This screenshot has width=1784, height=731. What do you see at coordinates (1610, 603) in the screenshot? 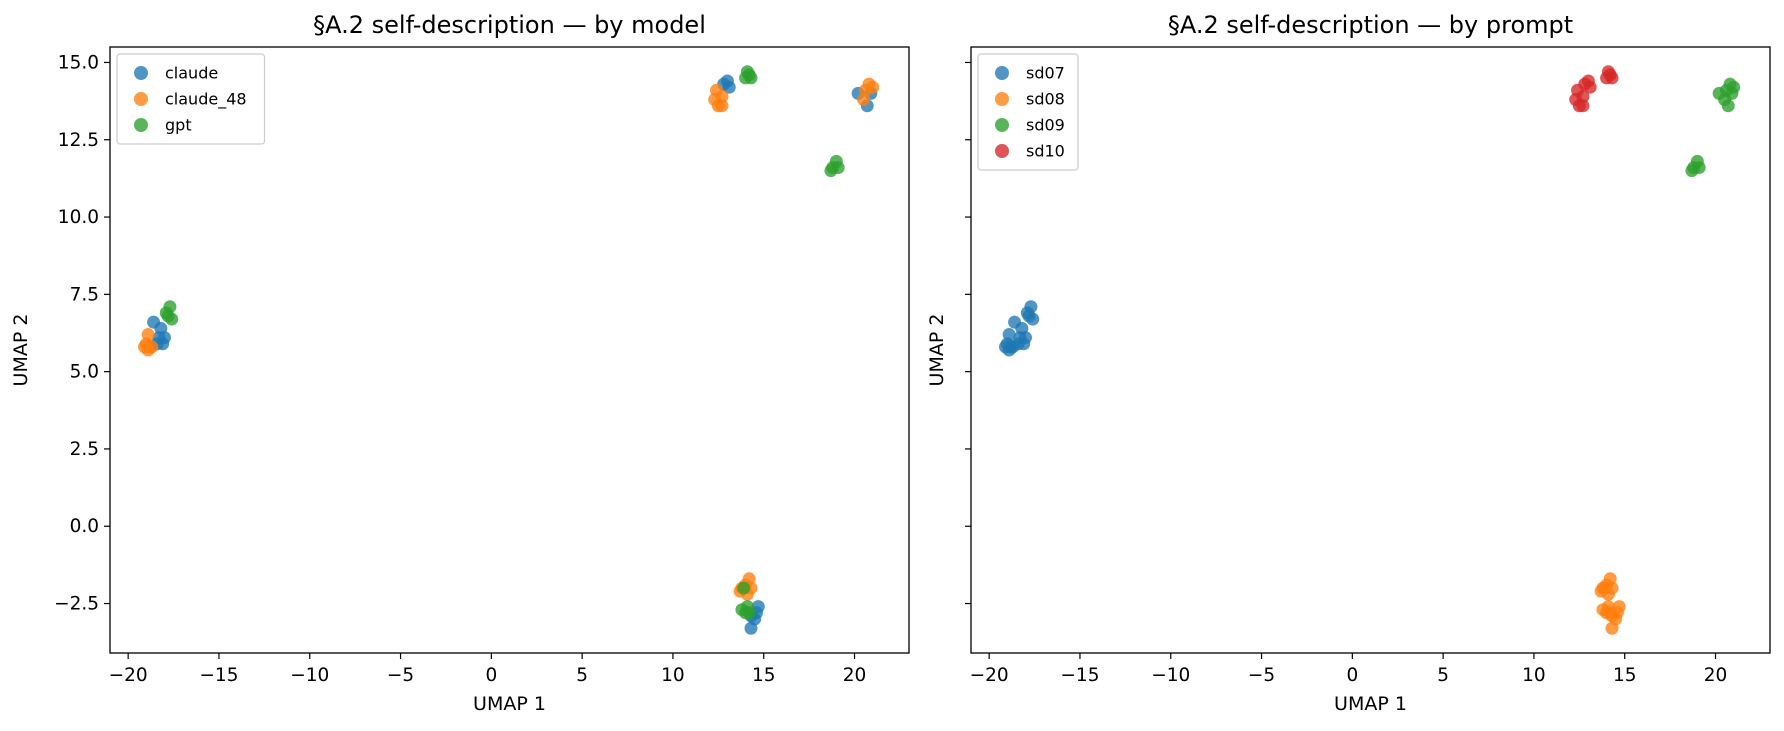
I see `series-sd08` at bounding box center [1610, 603].